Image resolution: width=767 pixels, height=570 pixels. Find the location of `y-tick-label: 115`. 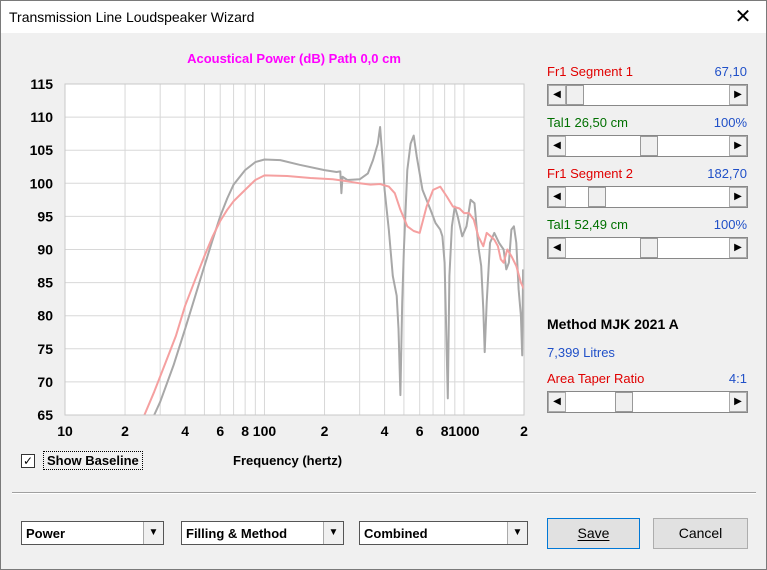

y-tick-label: 115 is located at coordinates (41, 84).